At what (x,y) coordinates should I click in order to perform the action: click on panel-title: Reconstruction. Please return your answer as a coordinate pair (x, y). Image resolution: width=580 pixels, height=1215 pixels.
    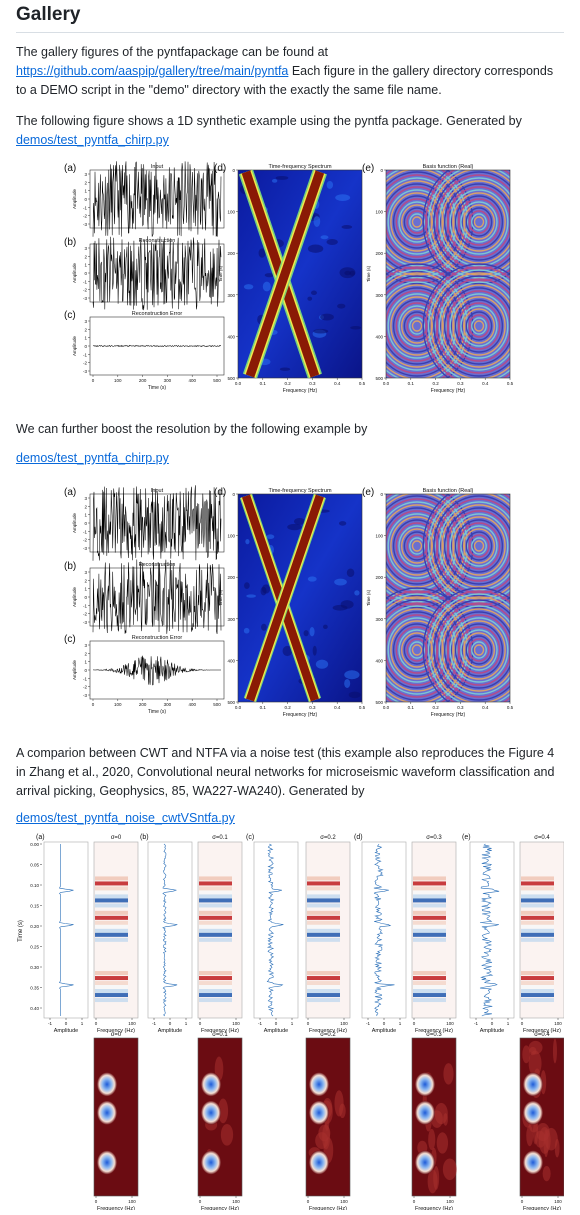
    Looking at the image, I should click on (157, 241).